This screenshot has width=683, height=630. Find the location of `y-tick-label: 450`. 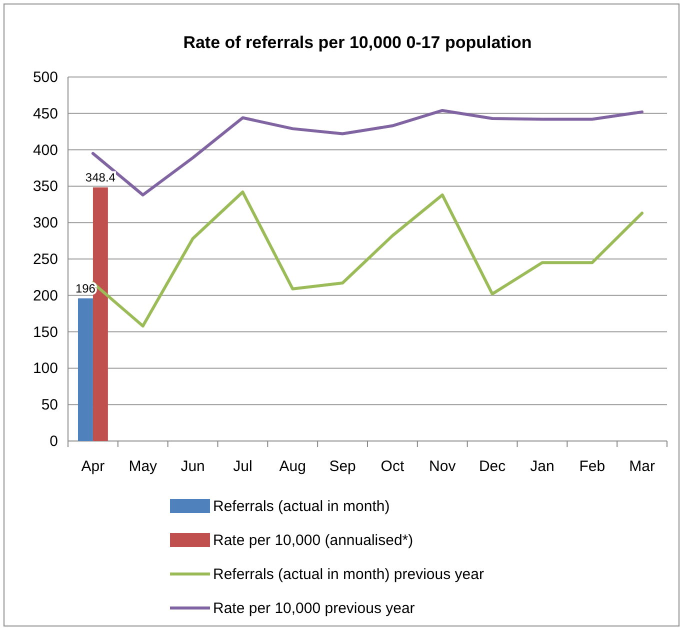

y-tick-label: 450 is located at coordinates (45, 113).